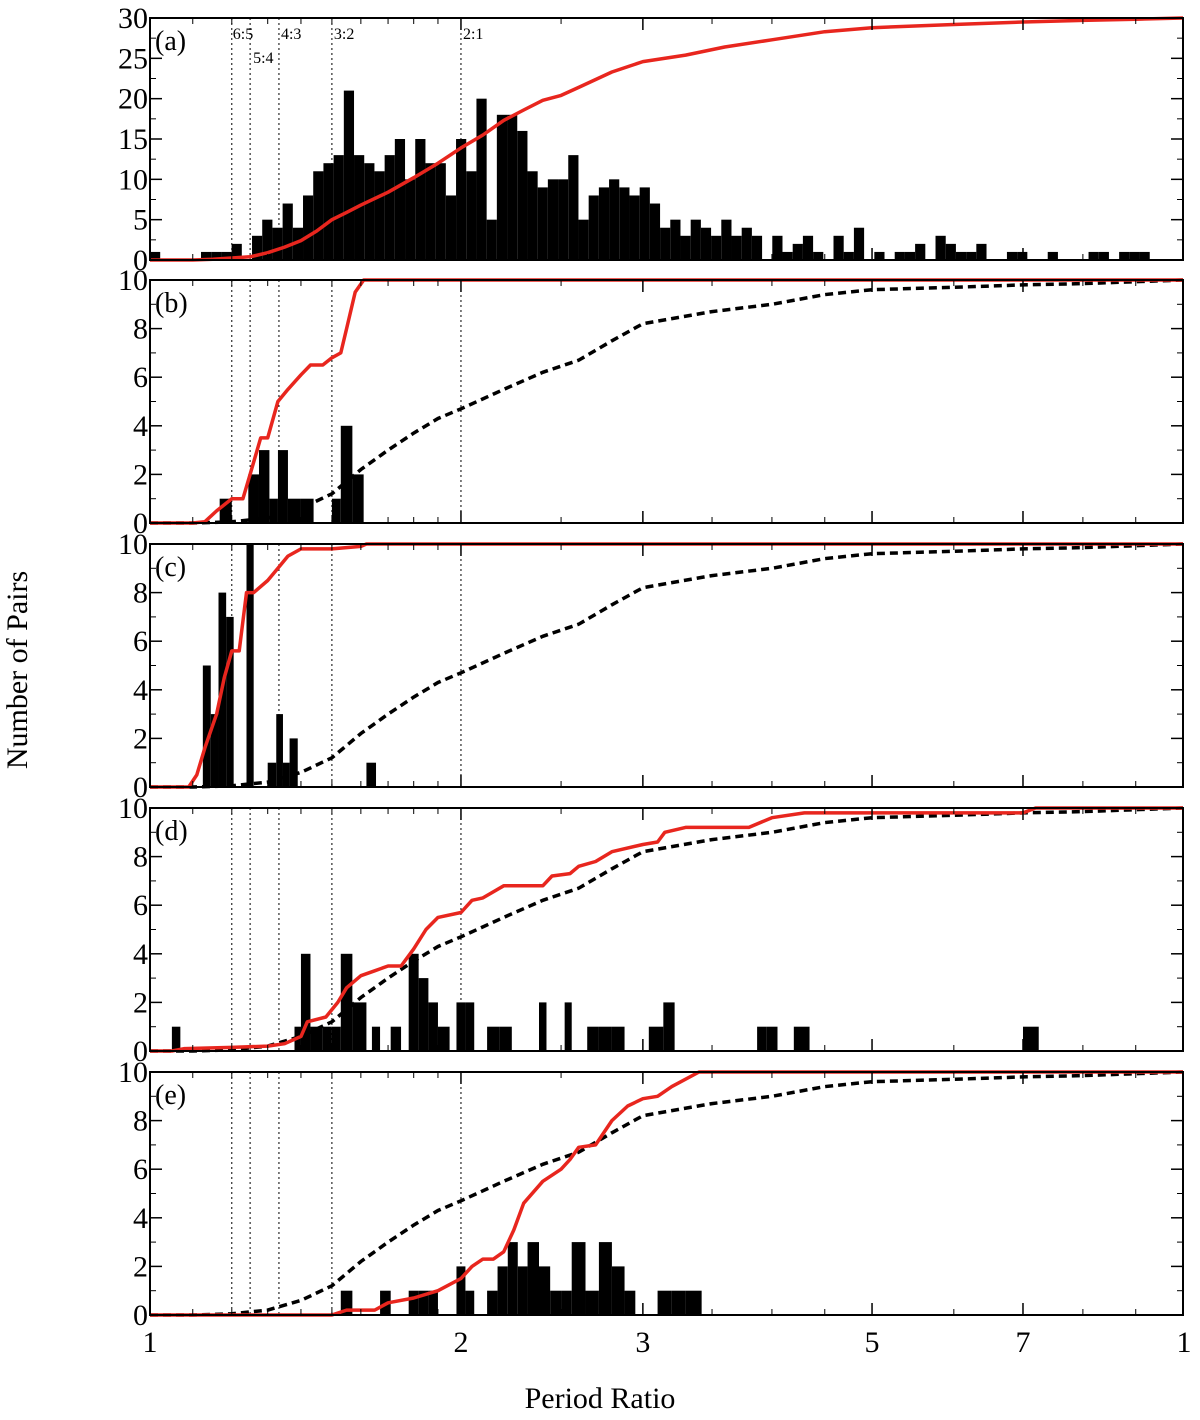 Image resolution: width=1200 pixels, height=1420 pixels. What do you see at coordinates (17, 670) in the screenshot?
I see `y-axis-label-text: Number of Pairs` at bounding box center [17, 670].